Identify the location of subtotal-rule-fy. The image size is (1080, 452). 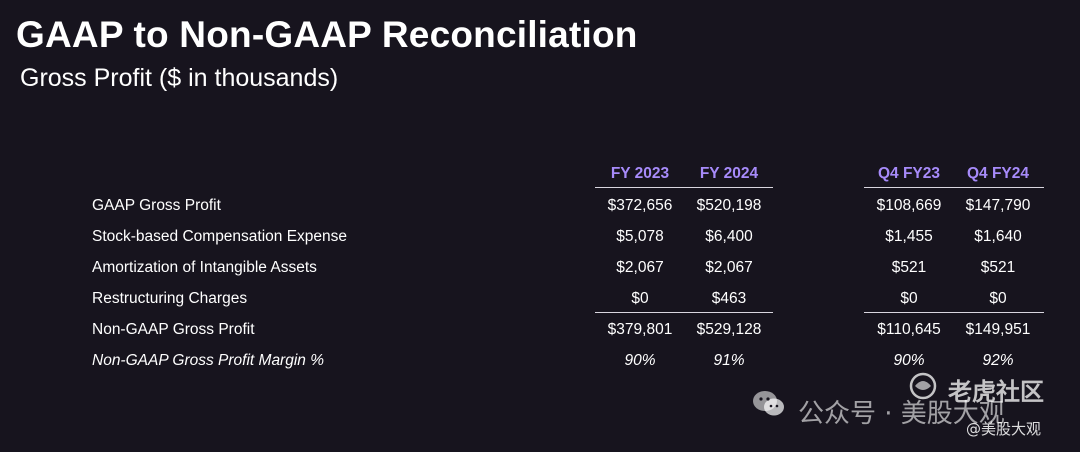
(684, 312).